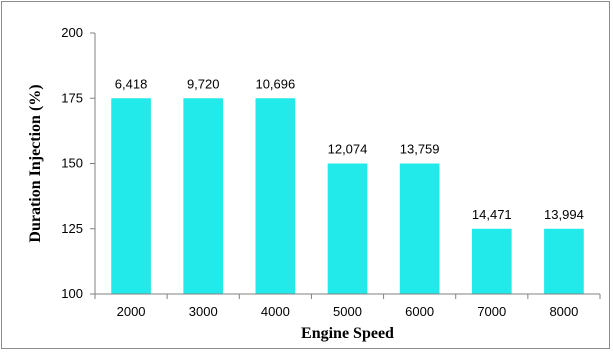  Describe the element at coordinates (203, 311) in the screenshot. I see `x-tick-label: 3000` at that location.